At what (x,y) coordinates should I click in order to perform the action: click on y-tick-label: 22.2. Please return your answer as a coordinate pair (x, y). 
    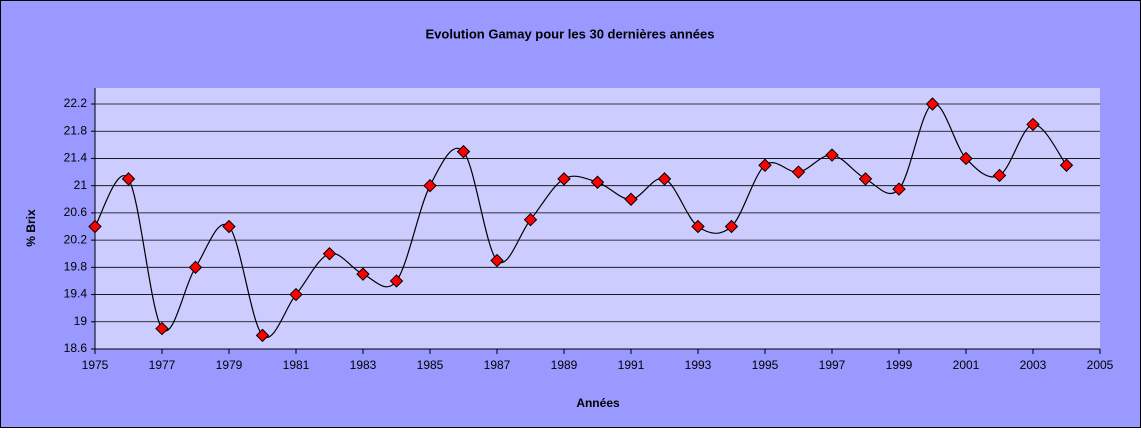
    Looking at the image, I should click on (76, 103).